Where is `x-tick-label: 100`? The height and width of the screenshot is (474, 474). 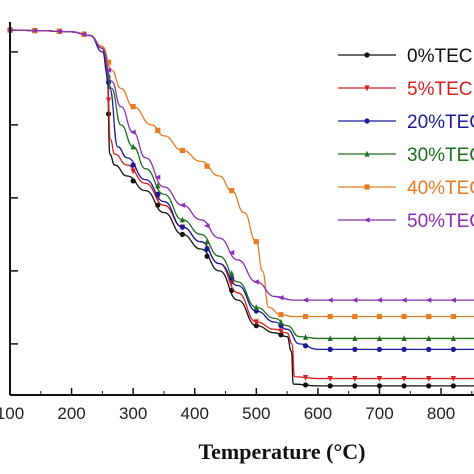 x-tick-label: 100 is located at coordinates (12, 413).